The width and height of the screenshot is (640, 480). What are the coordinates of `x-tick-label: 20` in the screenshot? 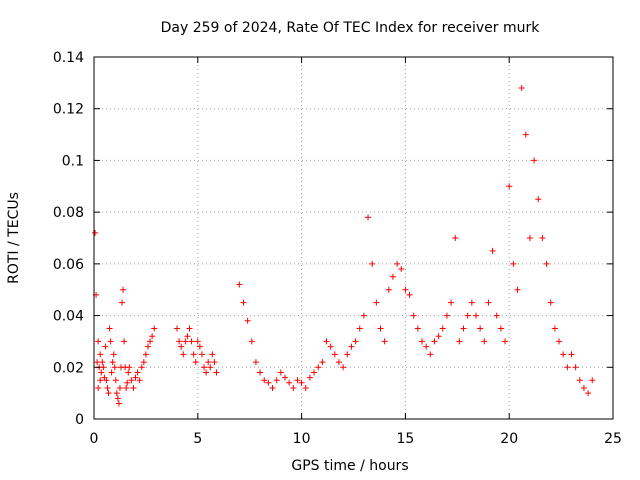 It's located at (509, 439).